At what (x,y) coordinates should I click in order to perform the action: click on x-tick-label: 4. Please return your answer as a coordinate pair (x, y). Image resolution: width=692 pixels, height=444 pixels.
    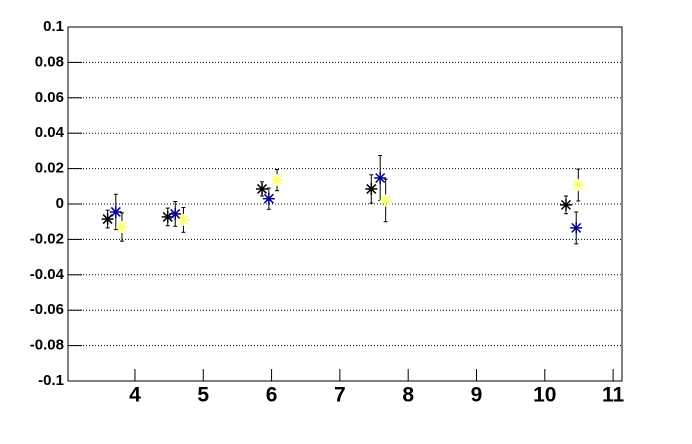
    Looking at the image, I should click on (135, 395).